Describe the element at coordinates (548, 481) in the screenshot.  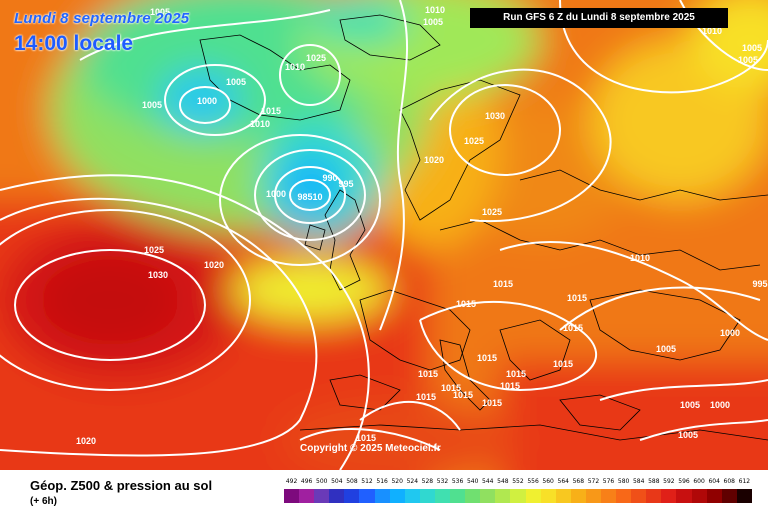
I see `legend-tick-label: 560` at that location.